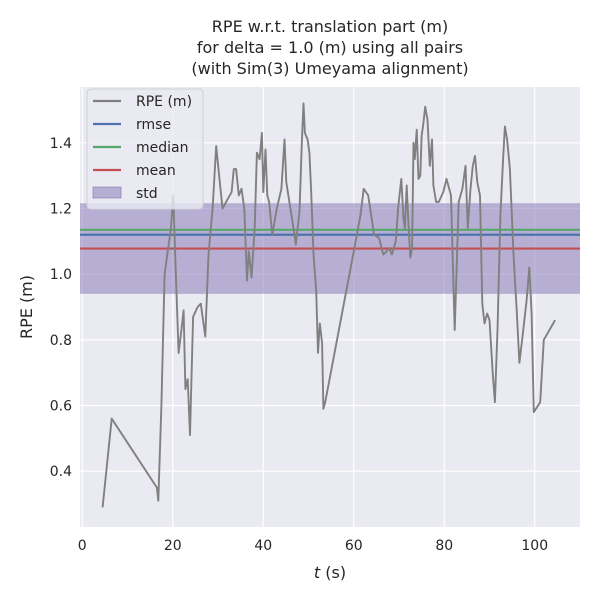 Image resolution: width=600 pixels, height=600 pixels. Describe the element at coordinates (61, 308) in the screenshot. I see `y-tick-labels: 0.4 0.6 0.8 1.0 1.2 1.4` at that location.